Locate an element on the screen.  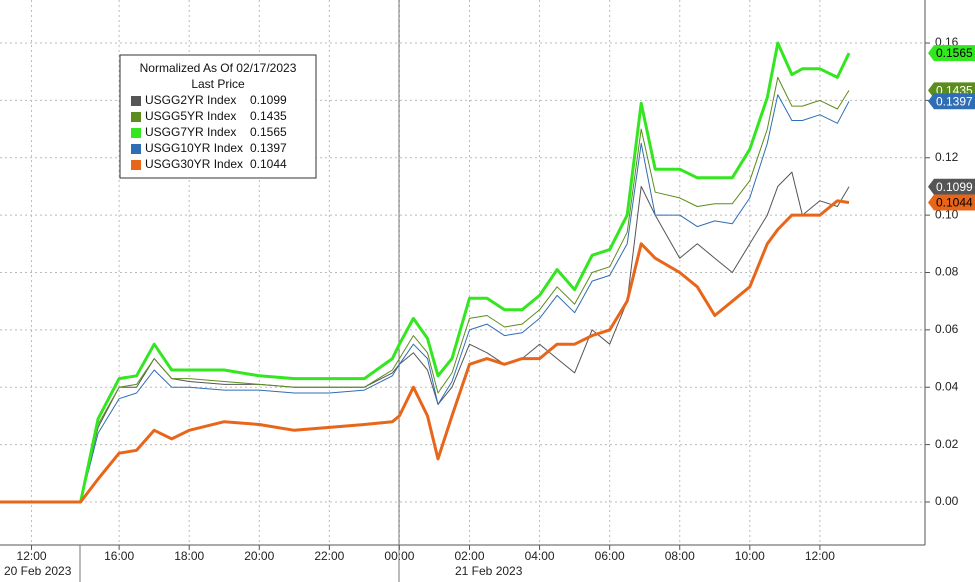
x-tick-label: 18:00 is located at coordinates (189, 556).